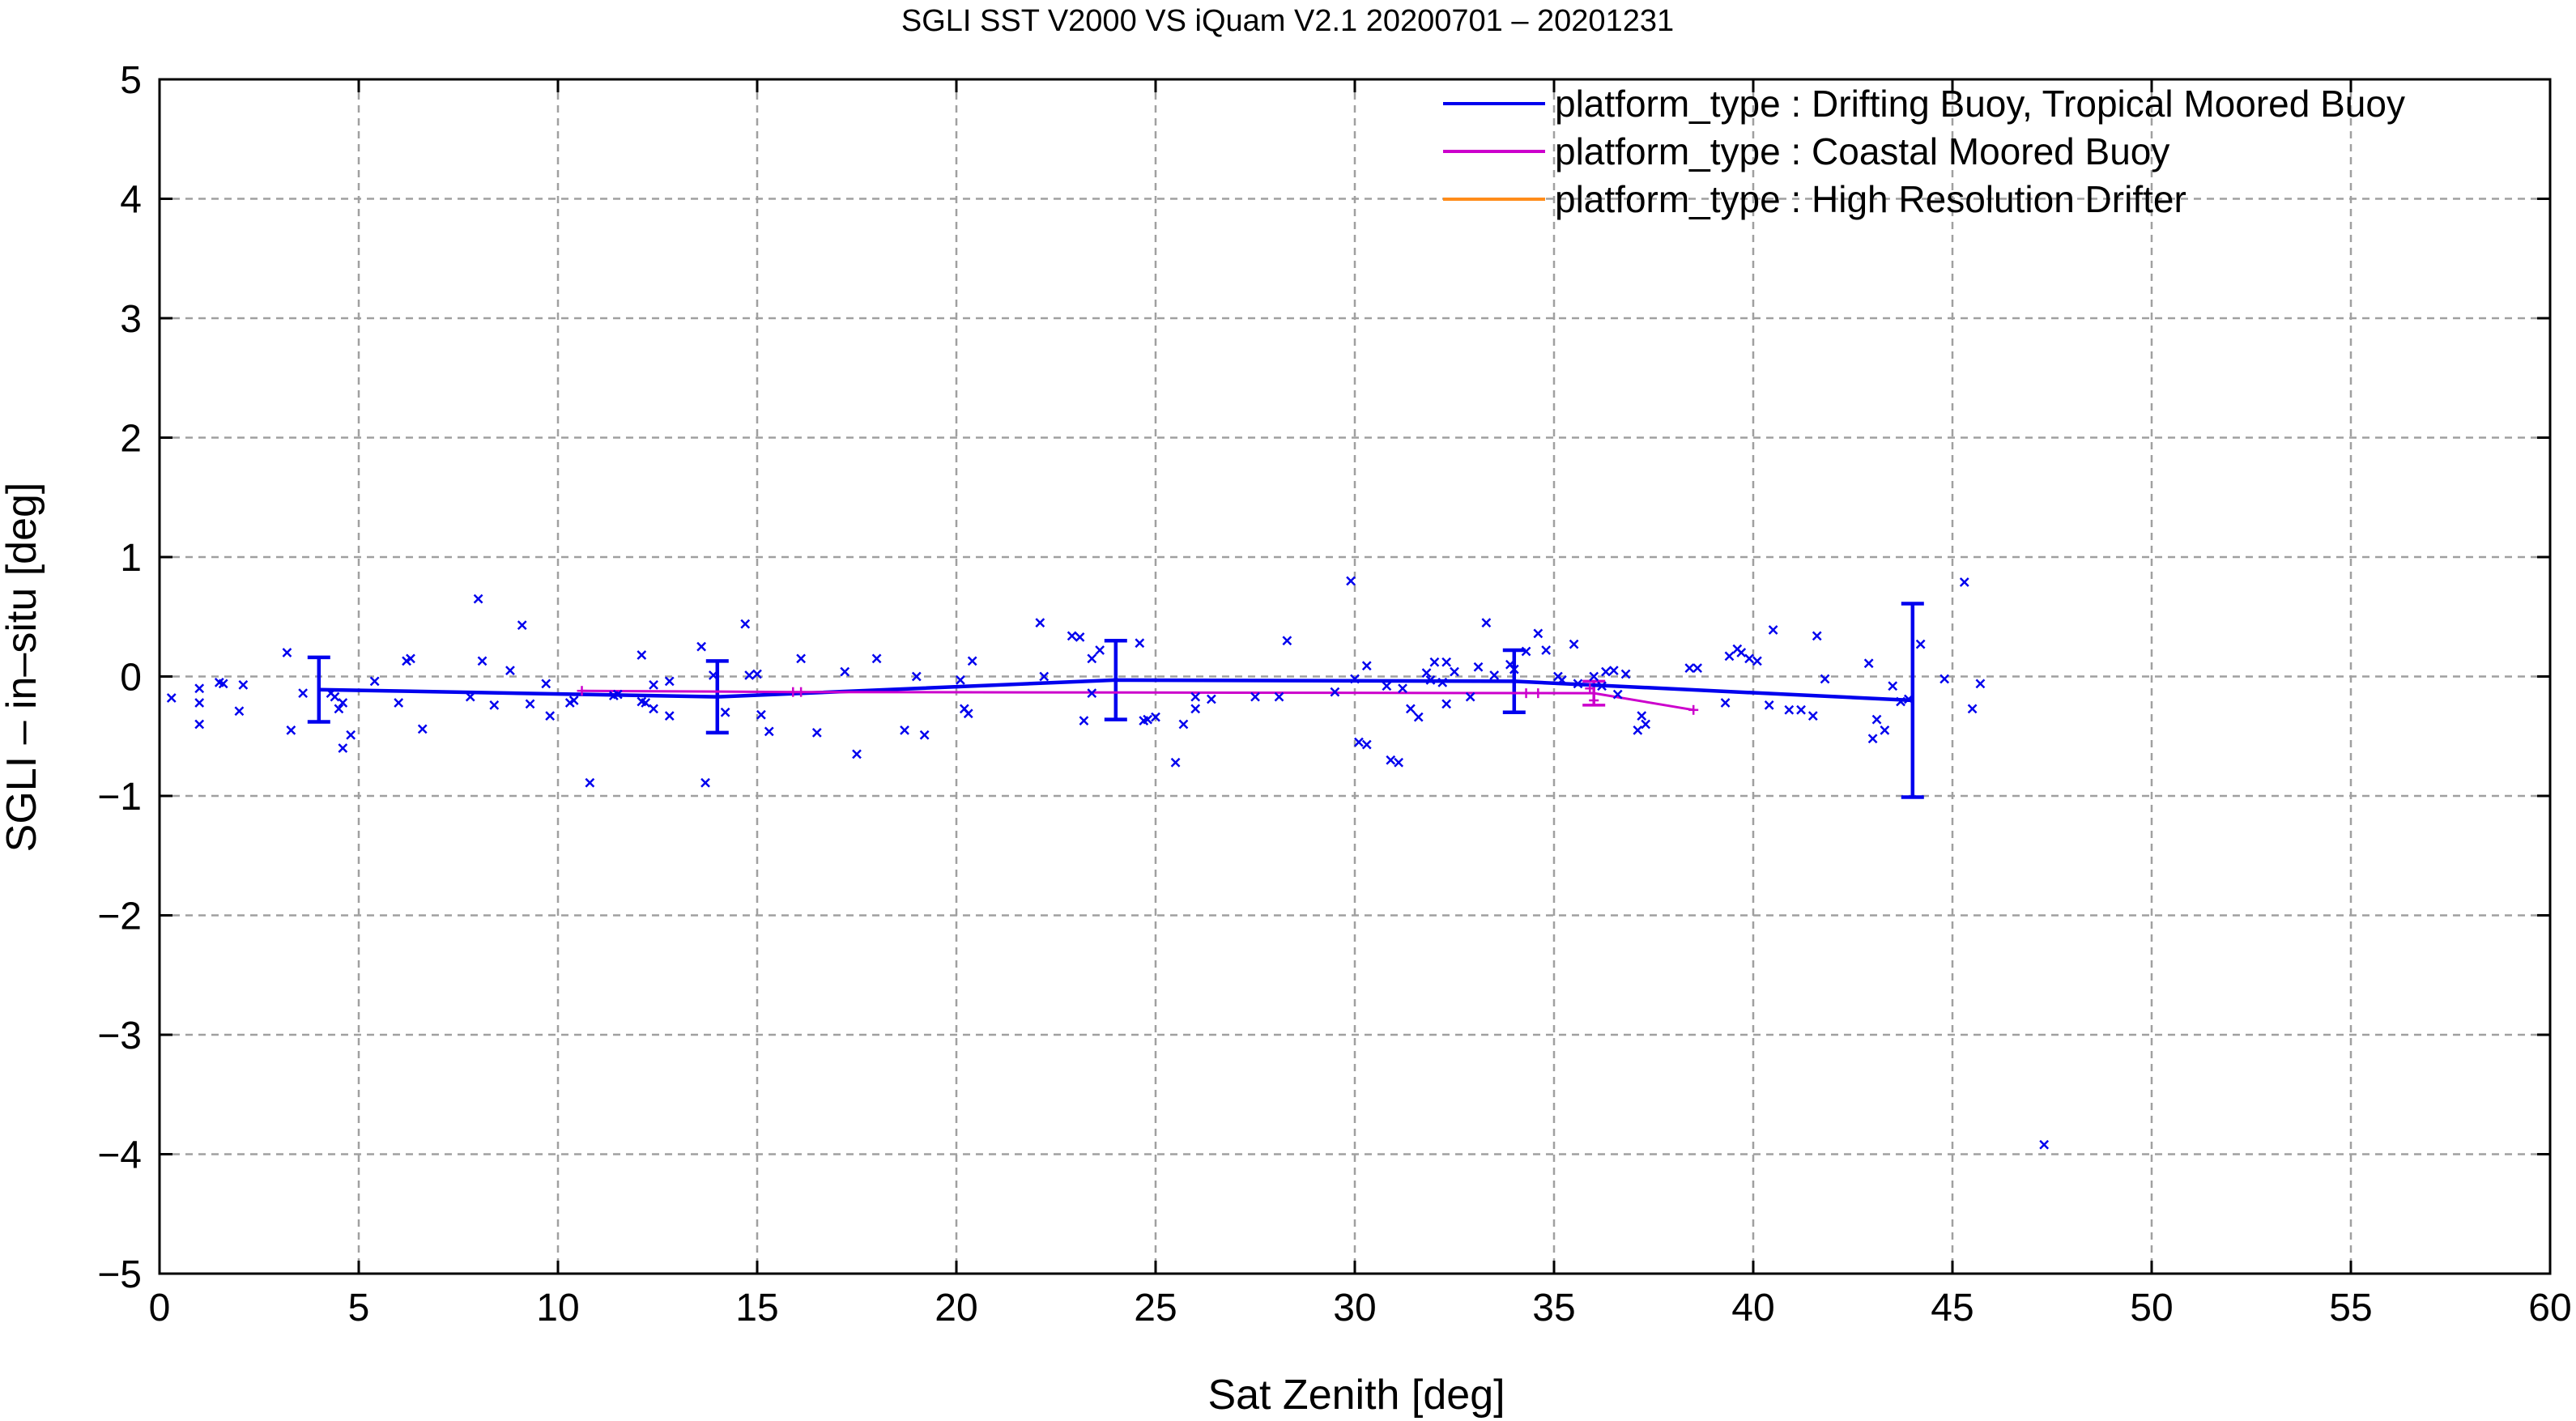 The height and width of the screenshot is (1421, 2576). I want to click on legend-entry: platform_type : Coastal Moored Buoy, so click(1806, 151).